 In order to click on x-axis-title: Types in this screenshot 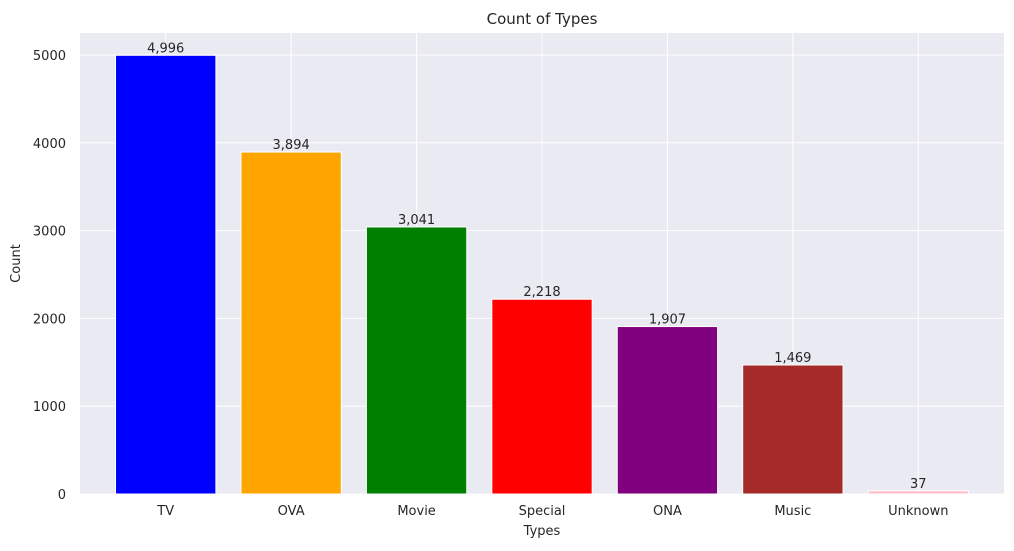, I will do `click(542, 531)`.